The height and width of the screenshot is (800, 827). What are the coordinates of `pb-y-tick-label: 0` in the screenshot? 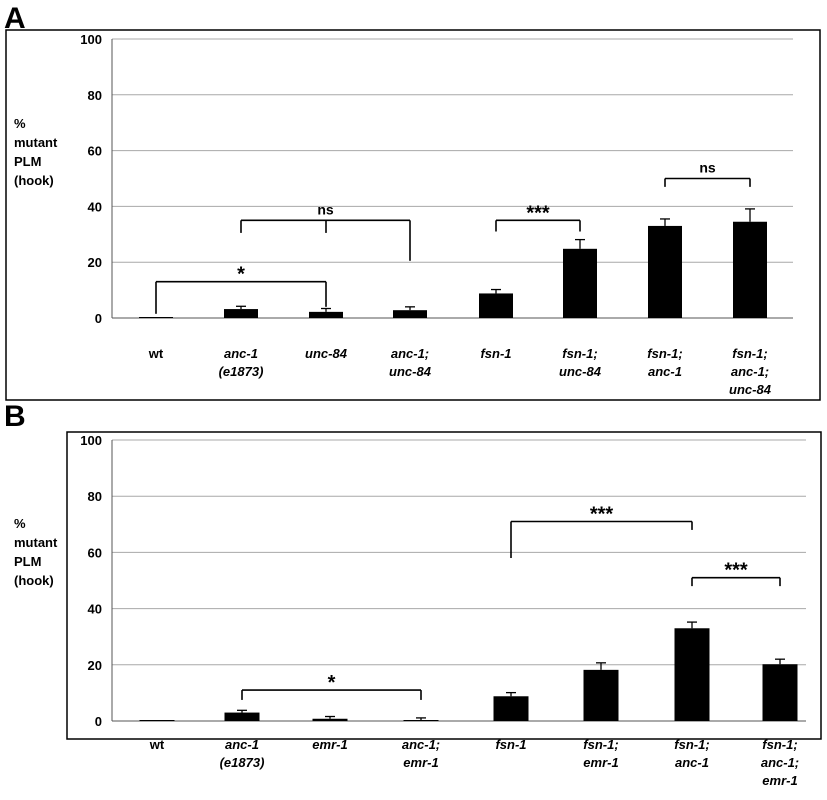 It's located at (98, 721).